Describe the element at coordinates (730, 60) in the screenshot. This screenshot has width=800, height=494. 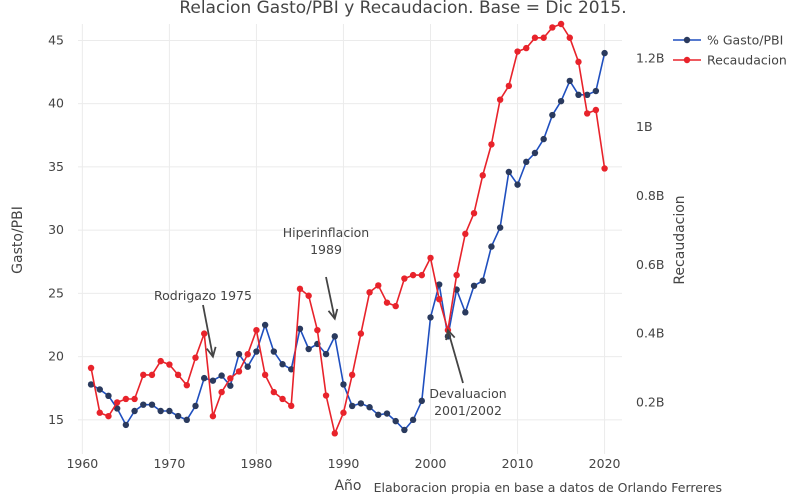
I see `legend-item: Recaudacion` at that location.